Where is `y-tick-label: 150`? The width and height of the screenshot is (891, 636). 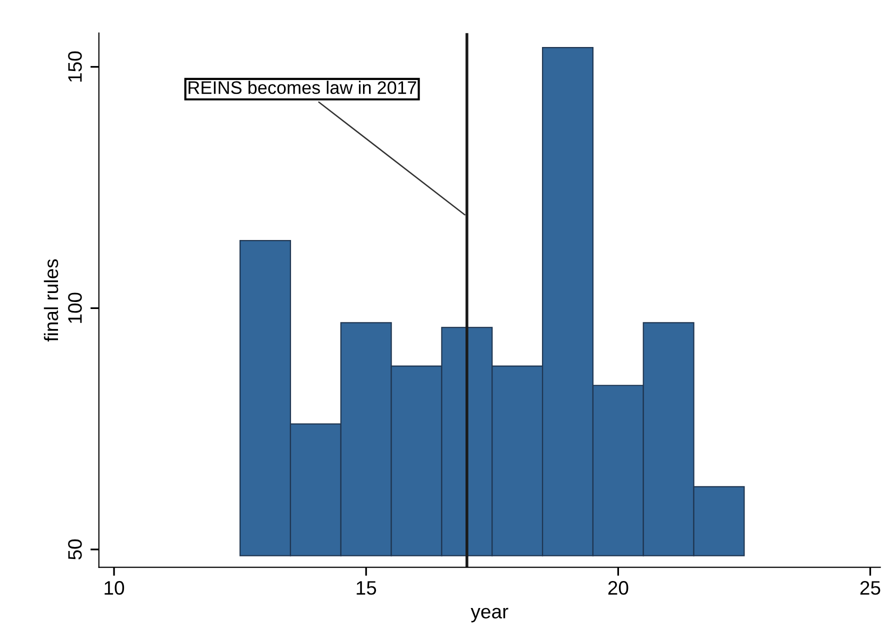 y-tick-label: 150 is located at coordinates (75, 66).